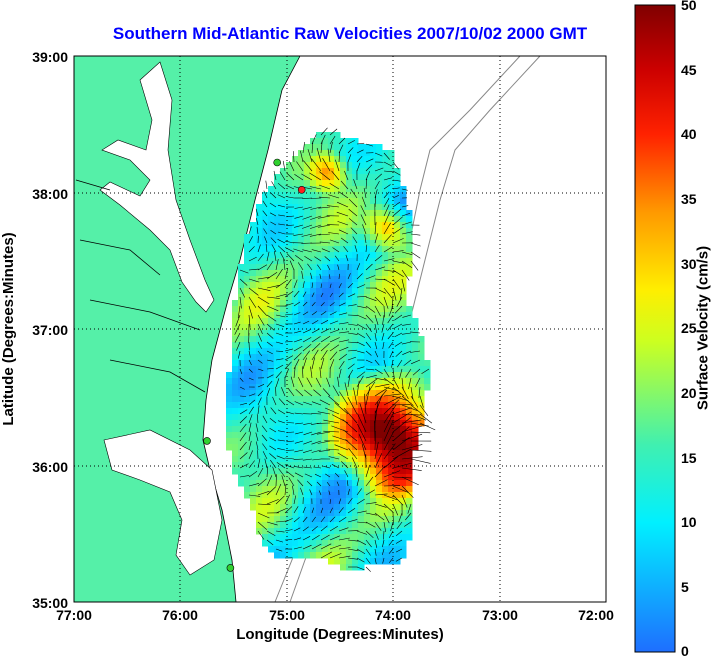 This screenshot has height=659, width=724. Describe the element at coordinates (207, 441) in the screenshot. I see `station-marker` at that location.